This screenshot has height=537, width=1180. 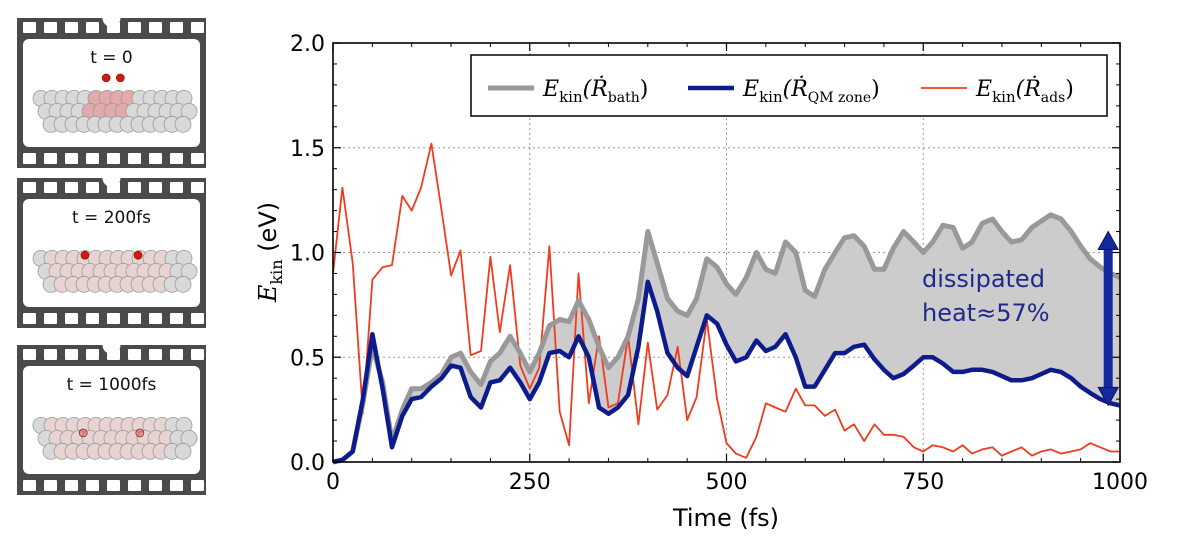 I want to click on legend: Ekin(Ṙbath) Ekin(ṘQM zone) Ekin(Ṙads), so click(x=789, y=85).